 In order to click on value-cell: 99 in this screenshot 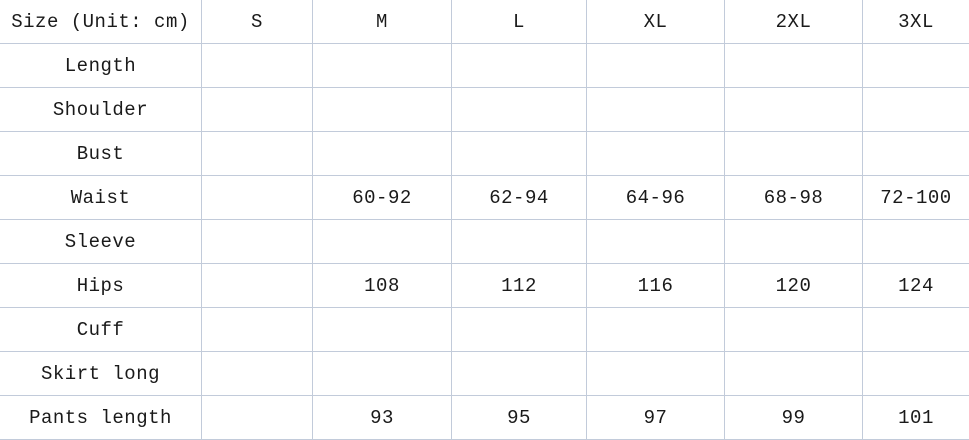, I will do `click(794, 418)`.